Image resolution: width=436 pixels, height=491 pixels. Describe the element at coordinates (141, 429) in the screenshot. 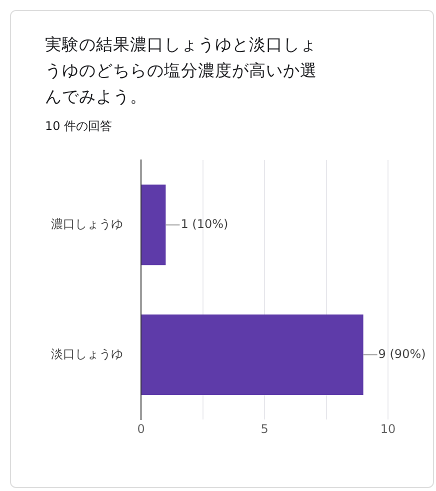

I see `x-tick-label: 0` at that location.